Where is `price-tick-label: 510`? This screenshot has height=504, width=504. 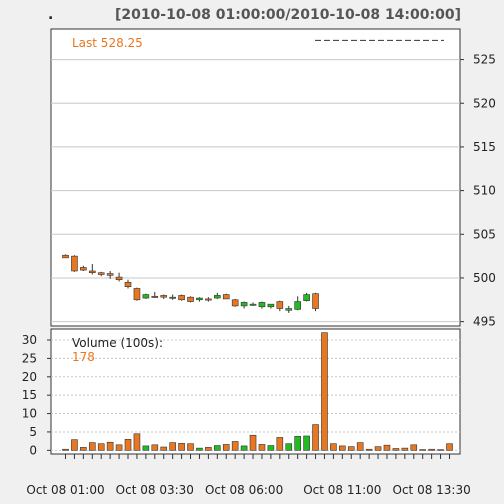 price-tick-label: 510 is located at coordinates (484, 191).